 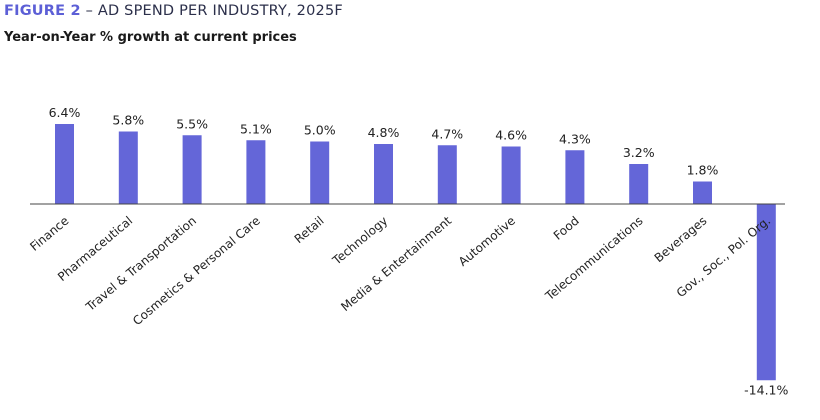 What do you see at coordinates (42, 11) in the screenshot?
I see `figure-label: FIGURE 2` at bounding box center [42, 11].